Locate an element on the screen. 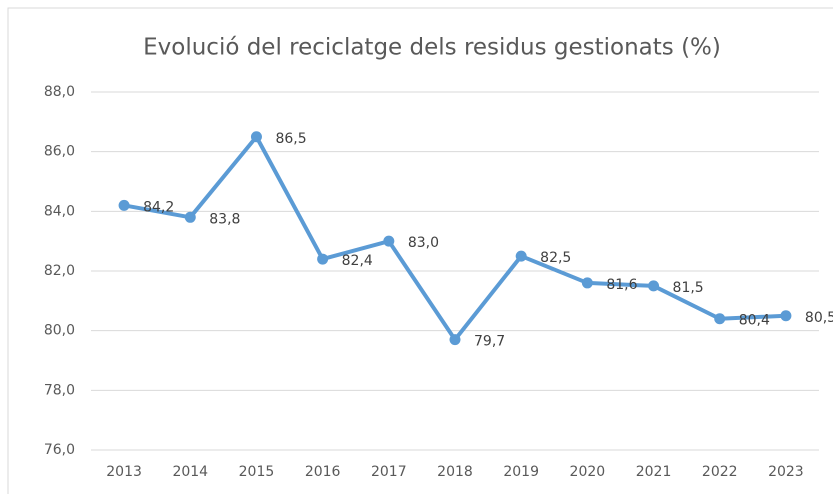 The width and height of the screenshot is (833, 494). data-label: 80,4 is located at coordinates (754, 321).